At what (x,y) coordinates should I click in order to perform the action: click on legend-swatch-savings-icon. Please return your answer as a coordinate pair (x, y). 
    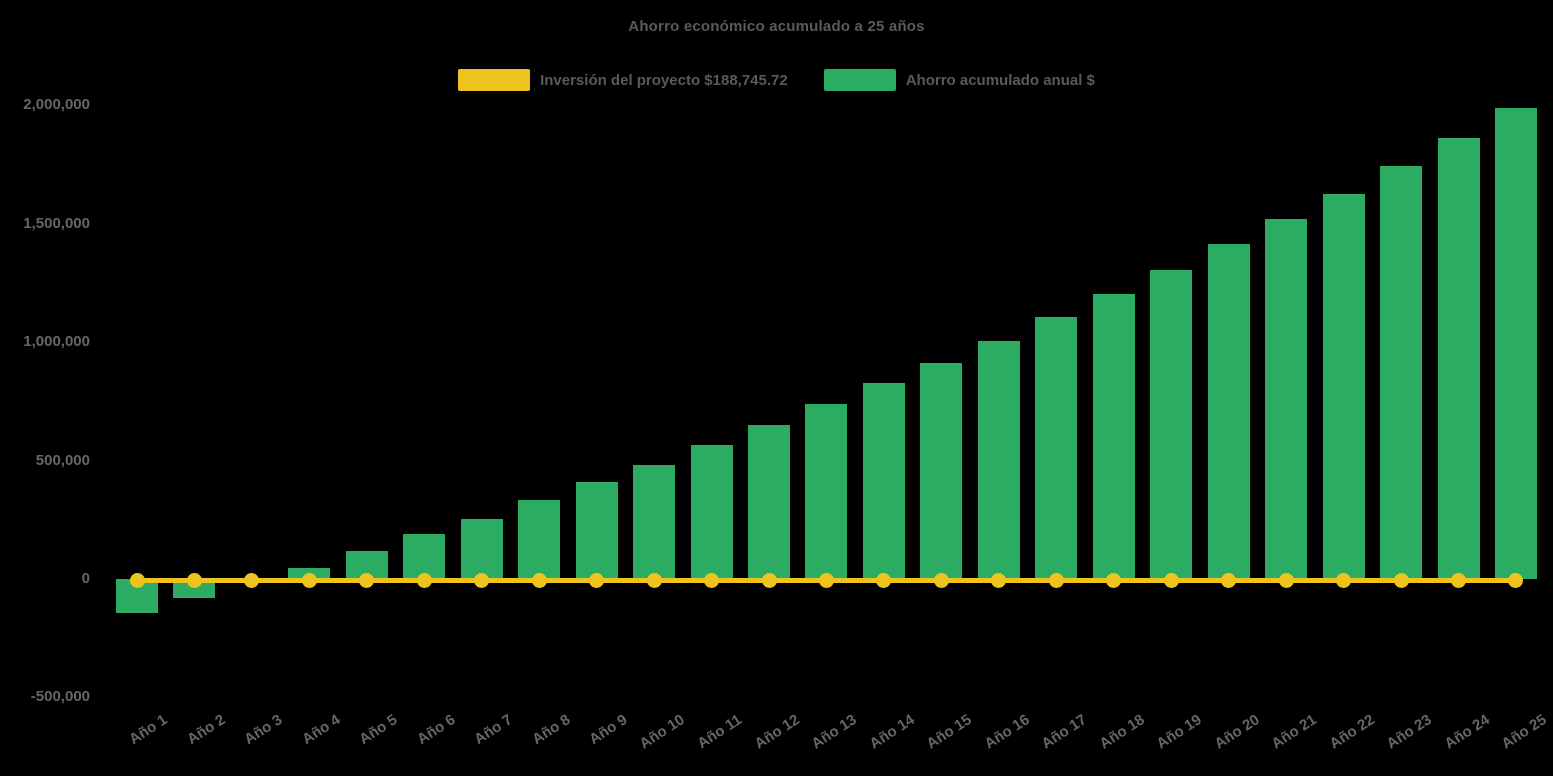
    Looking at the image, I should click on (859, 80).